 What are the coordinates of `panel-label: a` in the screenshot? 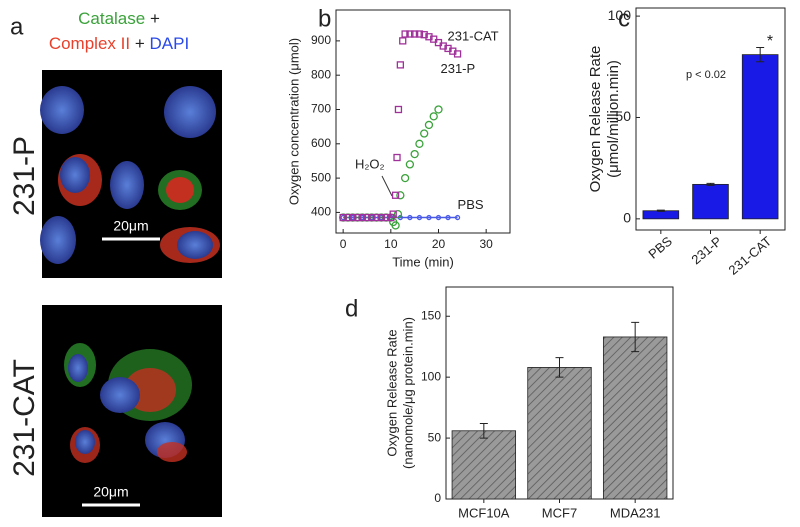 It's located at (17, 26).